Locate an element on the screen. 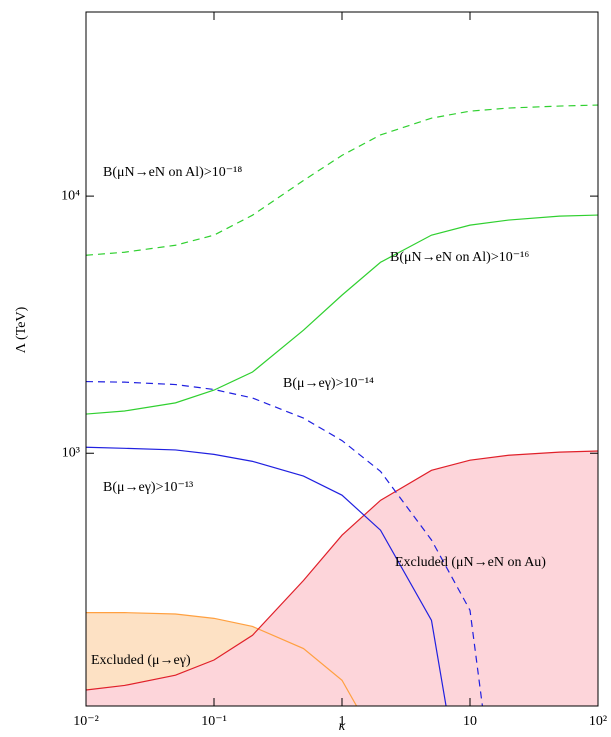 The image size is (611, 737). annotation: B(μN→eN on Al)>10⁻¹⁸ is located at coordinates (172, 172).